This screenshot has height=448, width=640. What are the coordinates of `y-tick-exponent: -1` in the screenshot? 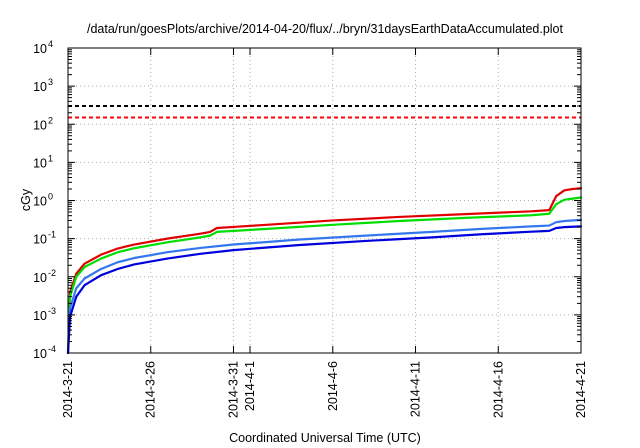 It's located at (52, 235).